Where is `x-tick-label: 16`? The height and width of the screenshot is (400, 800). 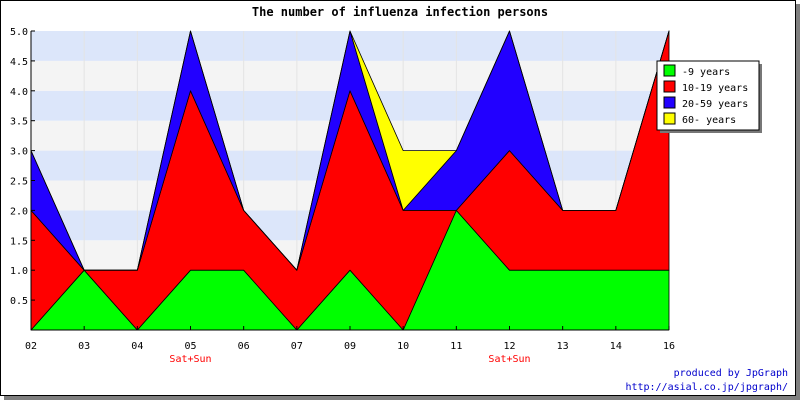 x-tick-label: 16 is located at coordinates (669, 346).